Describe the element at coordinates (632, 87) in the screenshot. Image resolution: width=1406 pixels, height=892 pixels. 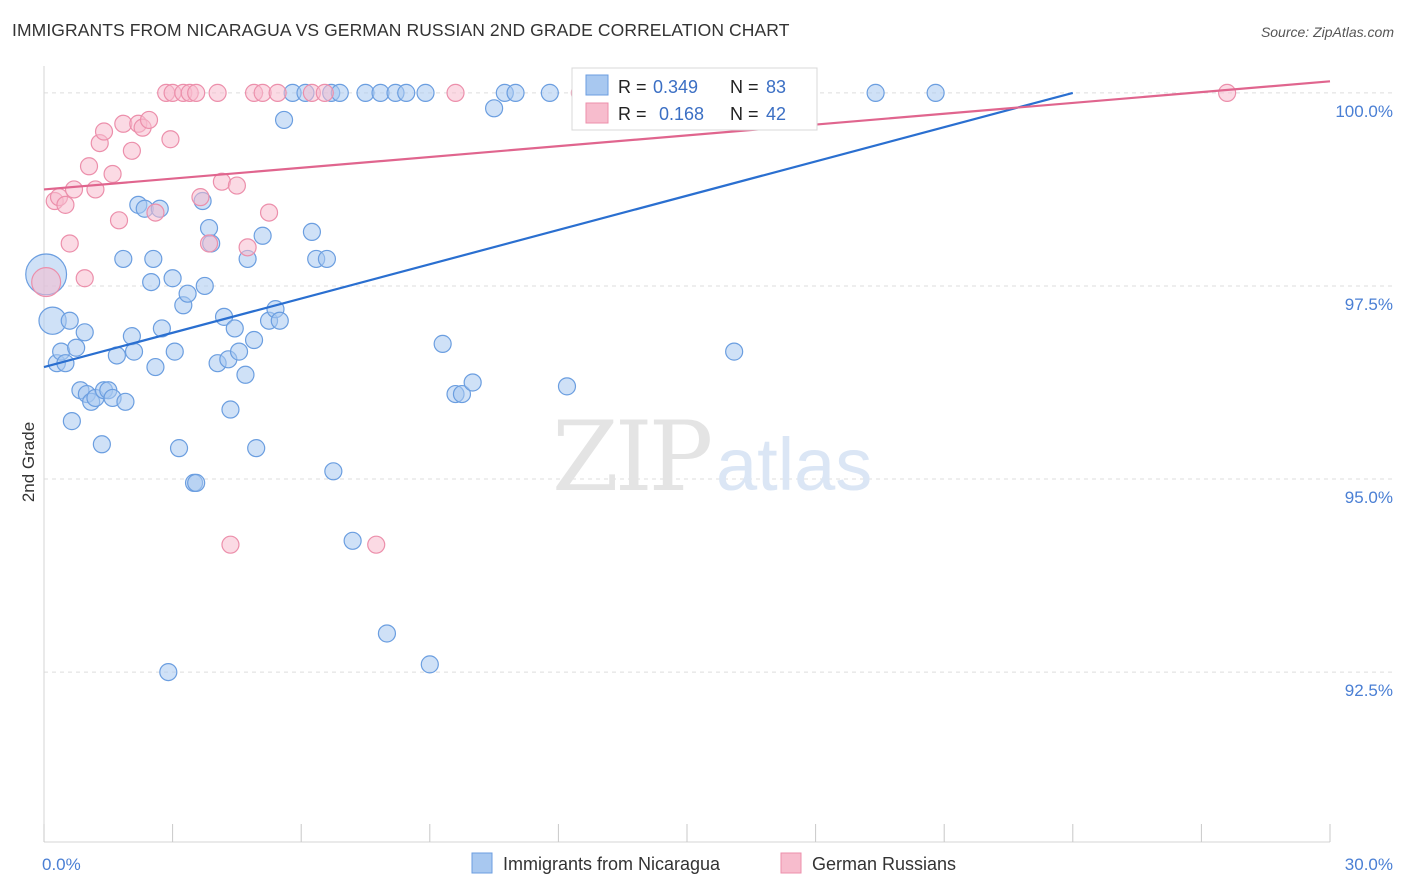
I see `stats-r-label-1: R =` at that location.